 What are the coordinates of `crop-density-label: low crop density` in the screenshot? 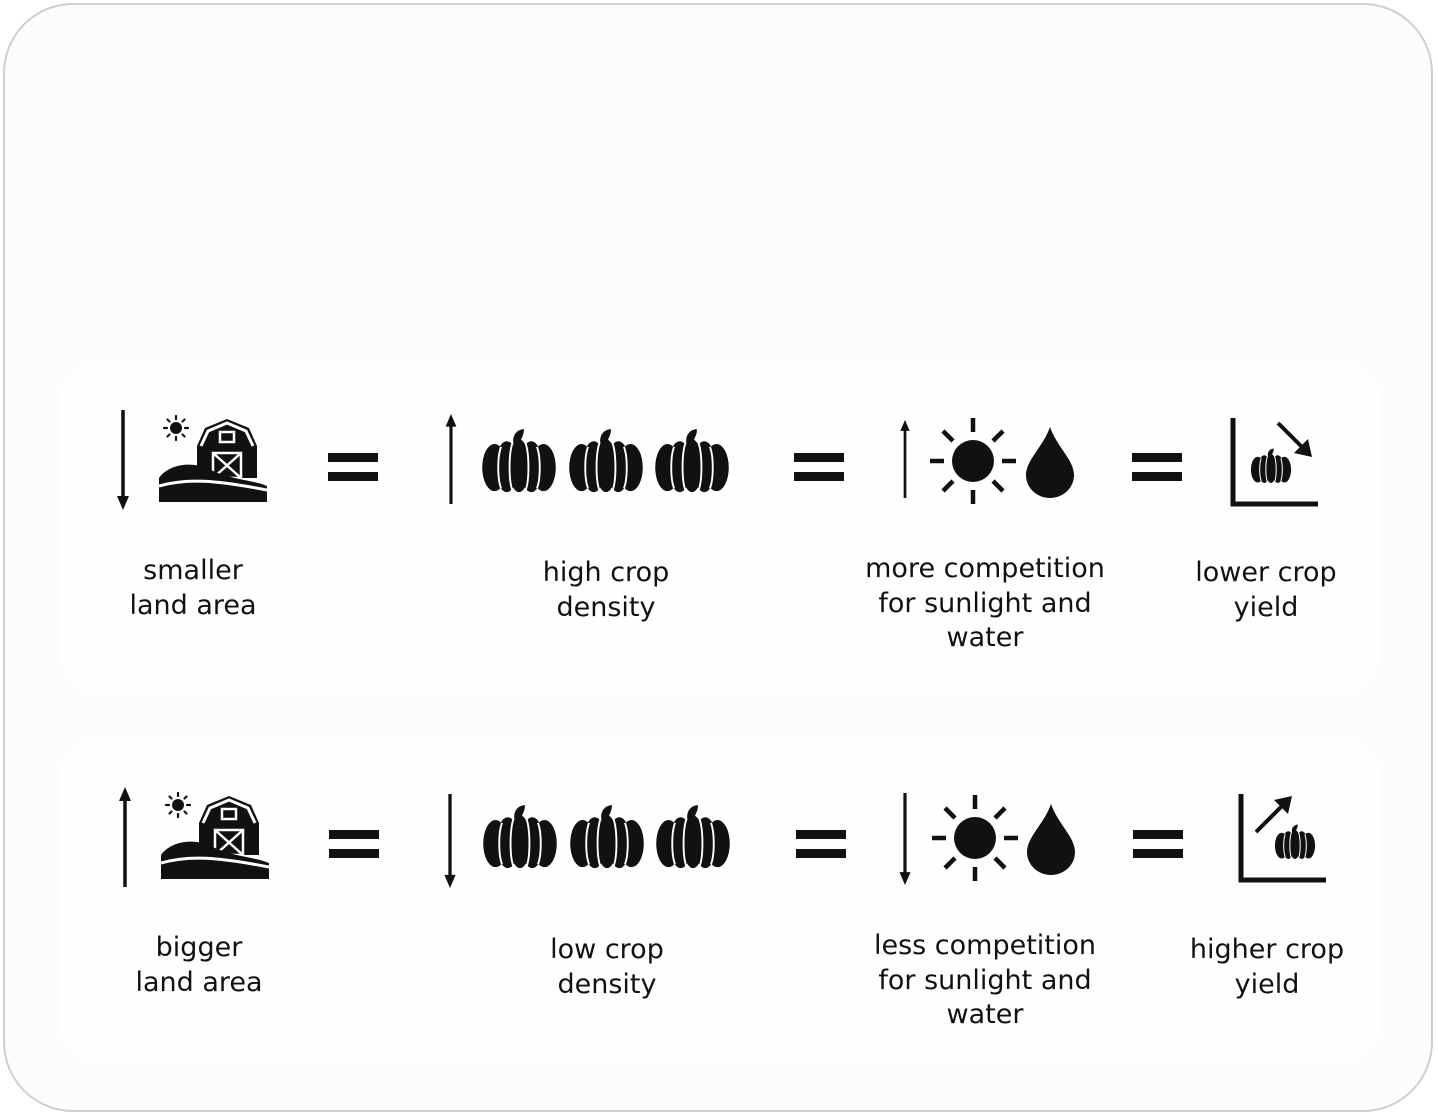 It's located at (607, 967).